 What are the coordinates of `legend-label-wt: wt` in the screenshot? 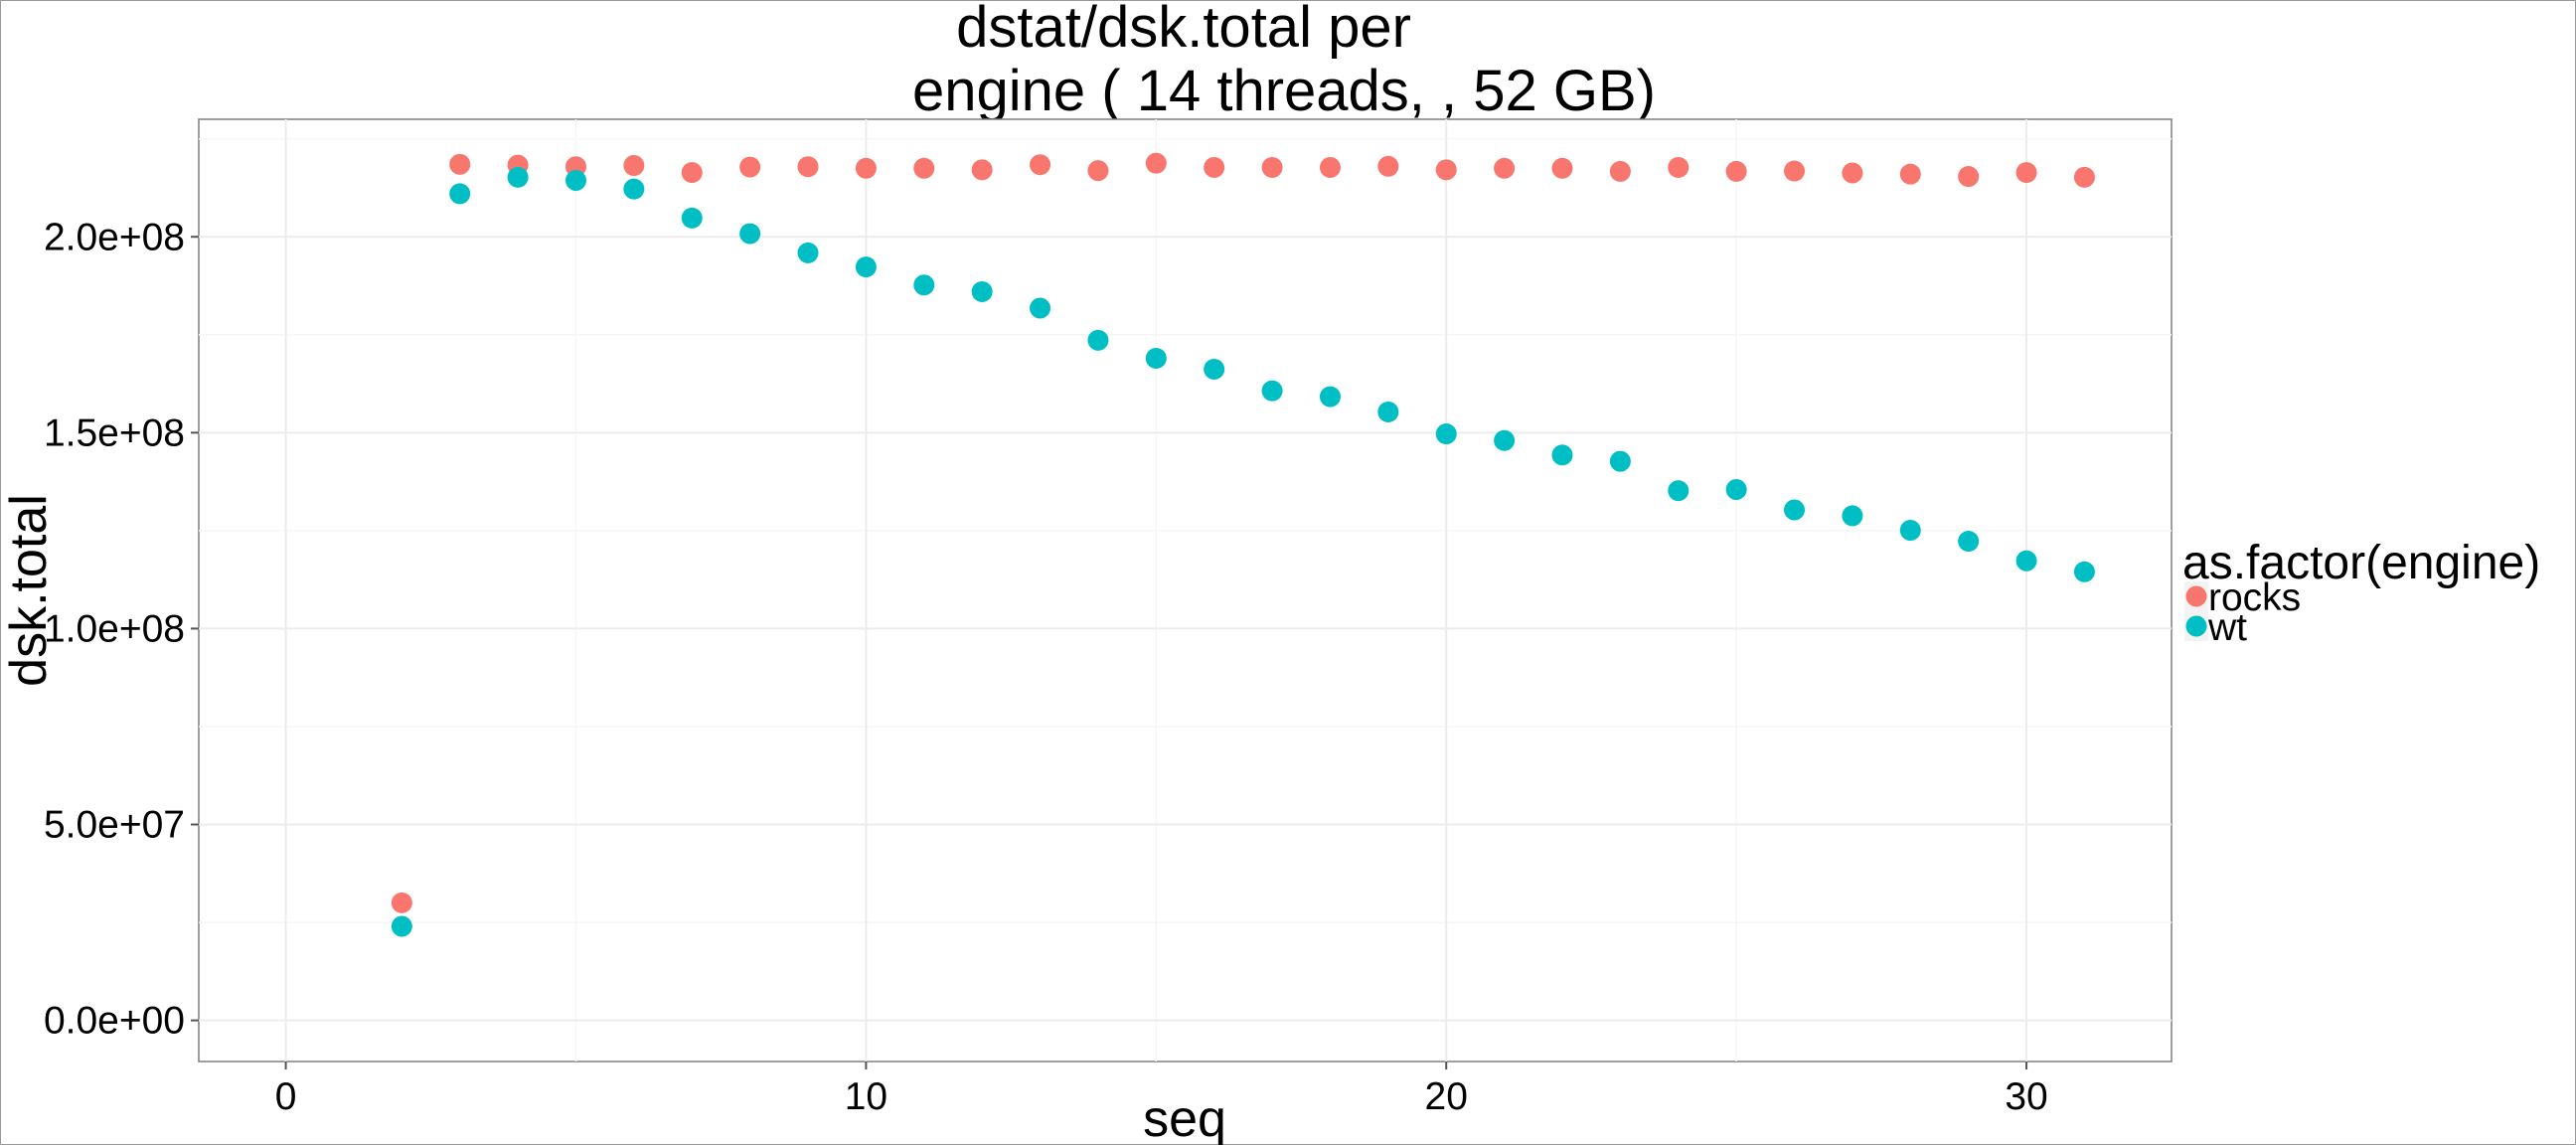 It's located at (2227, 627).